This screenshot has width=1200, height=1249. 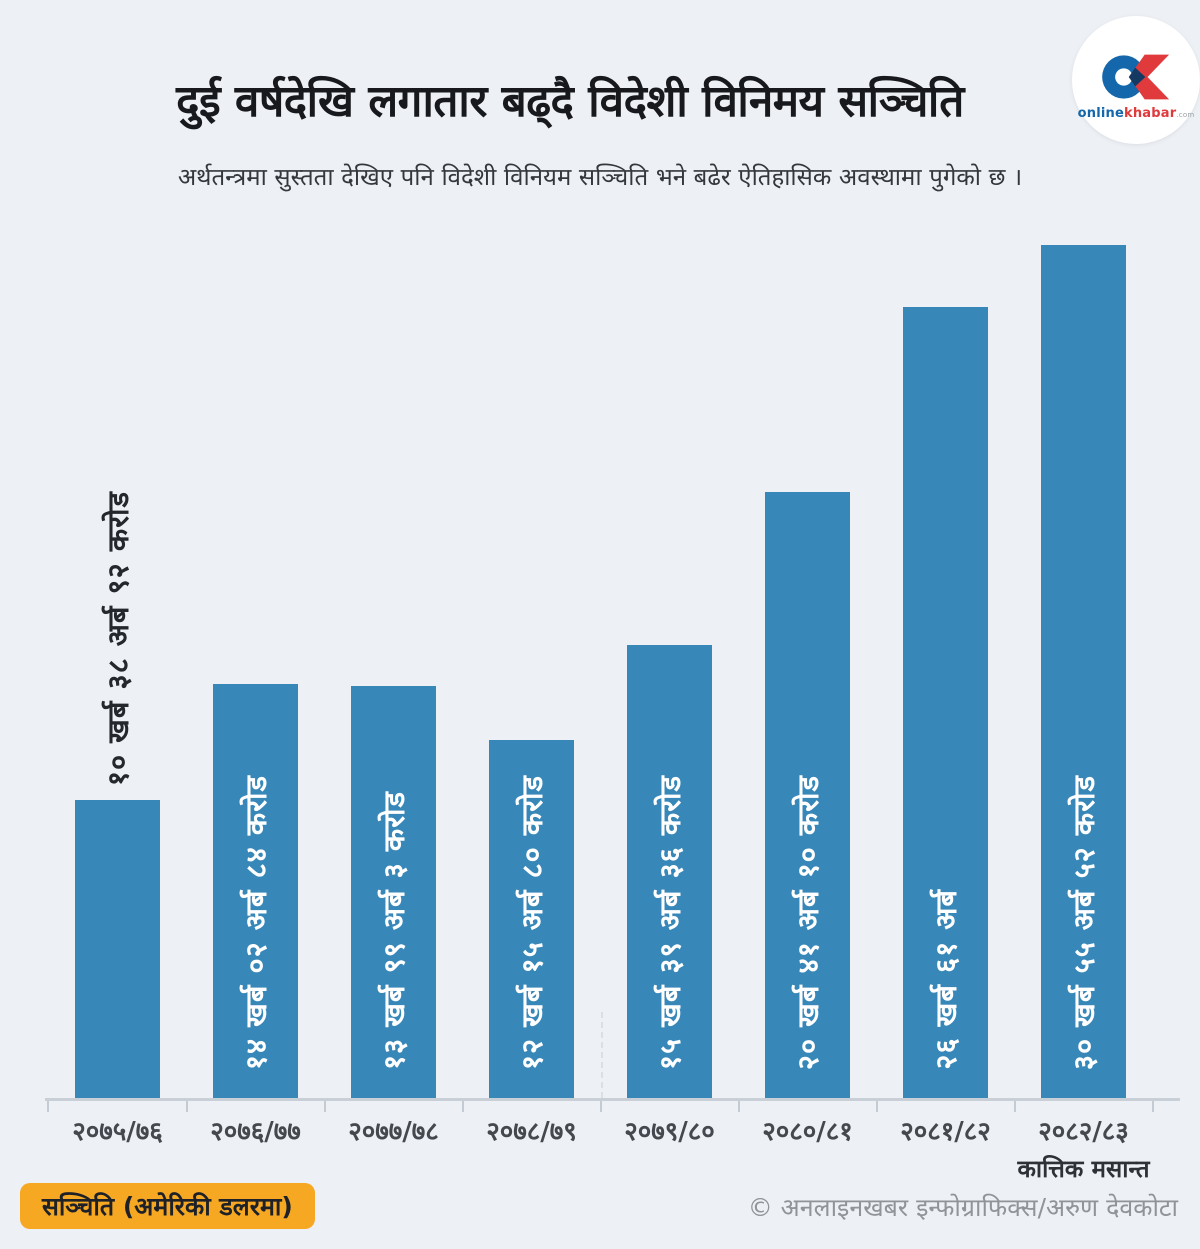 What do you see at coordinates (1150, 113) in the screenshot?
I see `logo-word-khabar: khabar` at bounding box center [1150, 113].